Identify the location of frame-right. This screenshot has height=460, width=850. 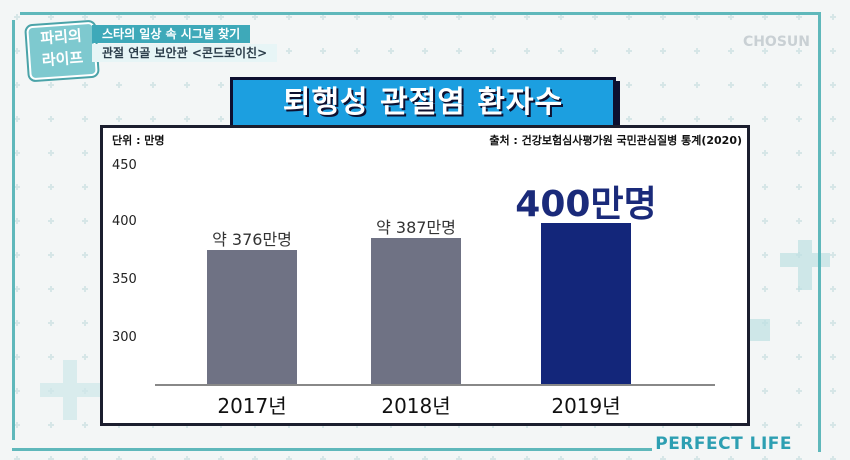
(819, 232).